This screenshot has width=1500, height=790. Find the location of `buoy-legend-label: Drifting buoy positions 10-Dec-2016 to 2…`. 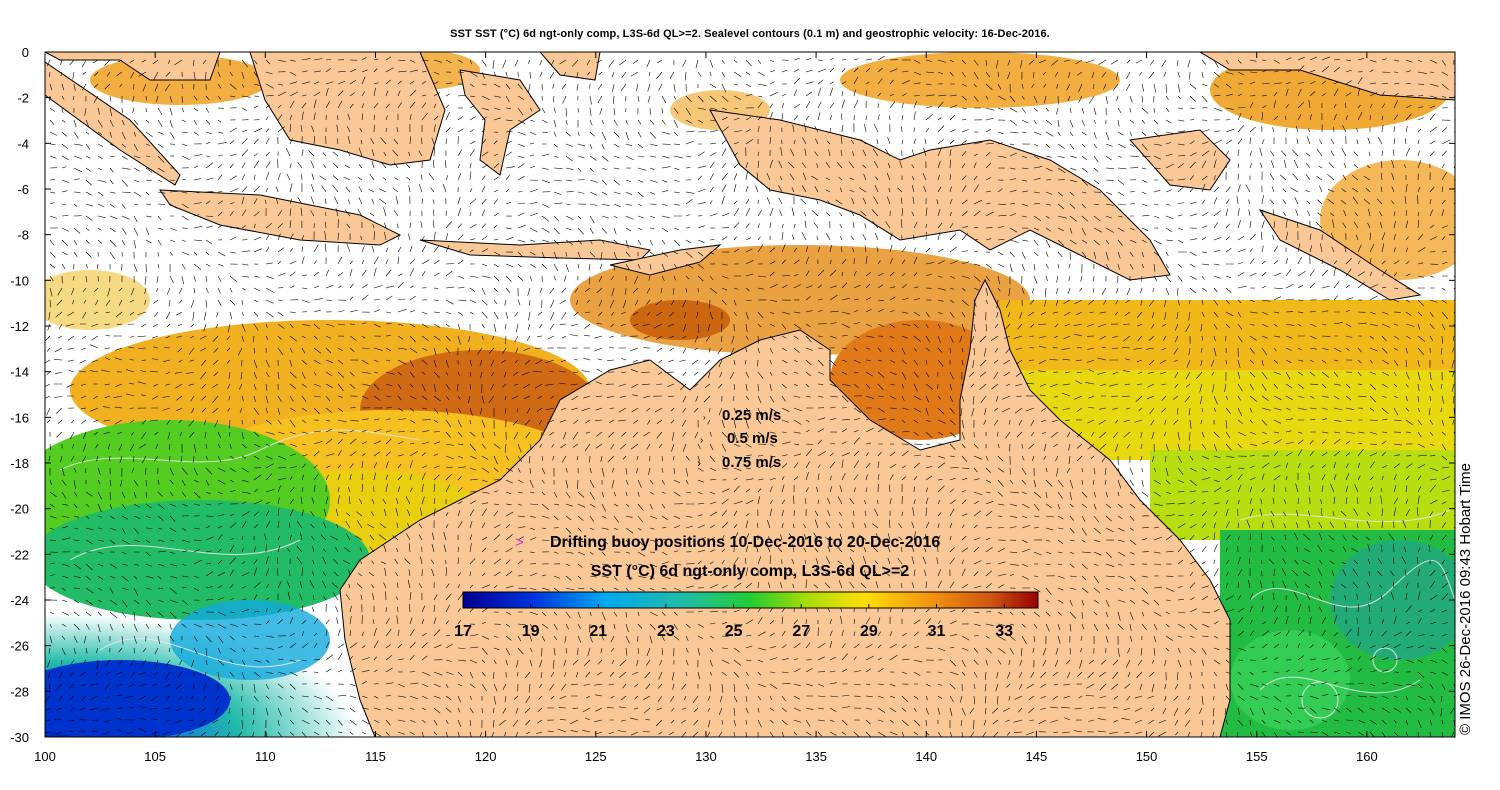

buoy-legend-label: Drifting buoy positions 10-Dec-2016 to 2… is located at coordinates (745, 542).